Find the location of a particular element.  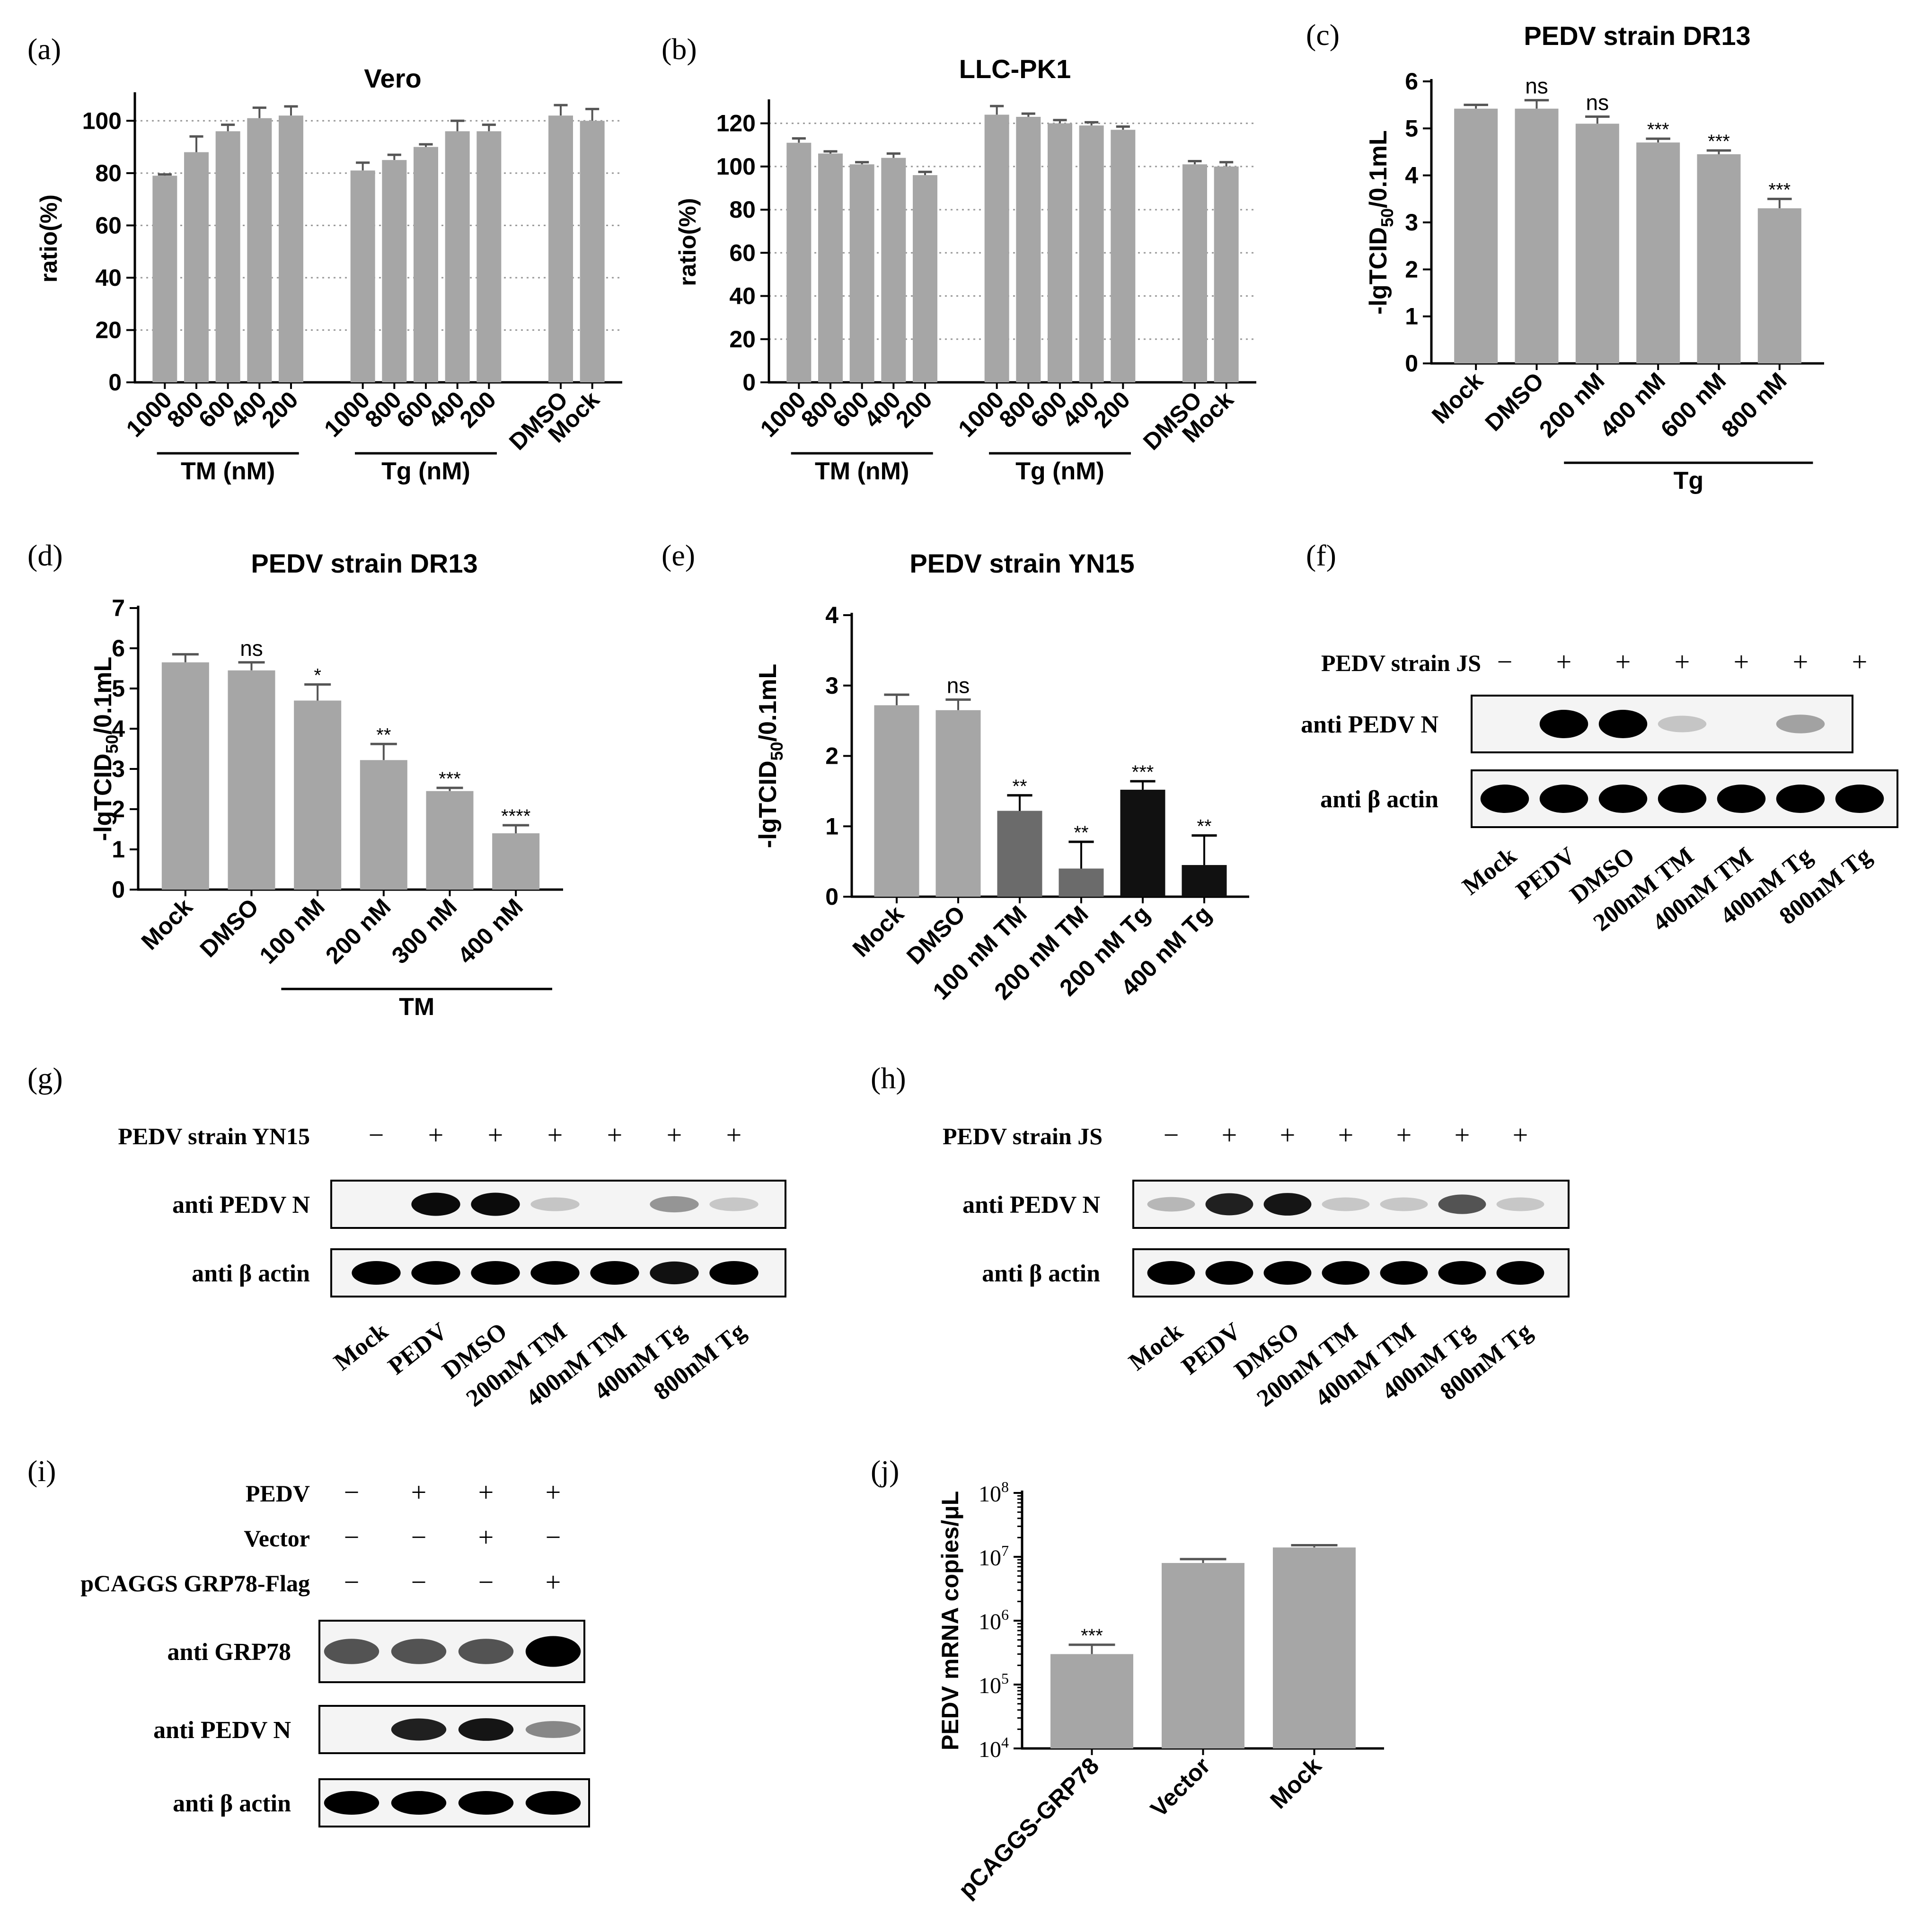

x-tick-label: Vector is located at coordinates (1181, 1787).